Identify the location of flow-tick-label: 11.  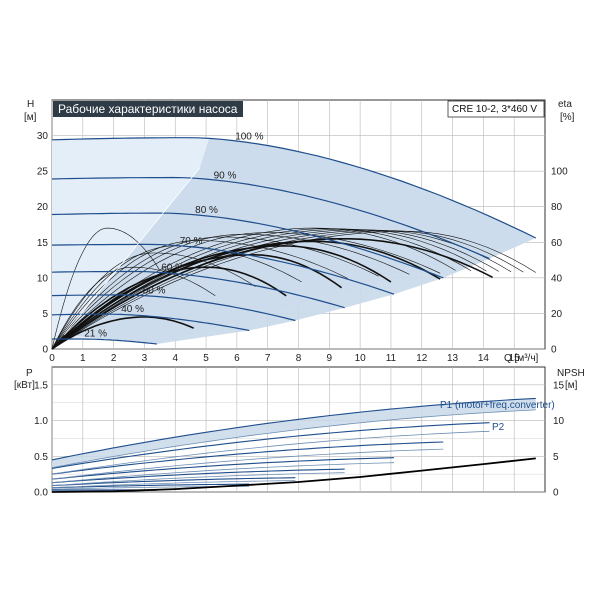
(391, 358).